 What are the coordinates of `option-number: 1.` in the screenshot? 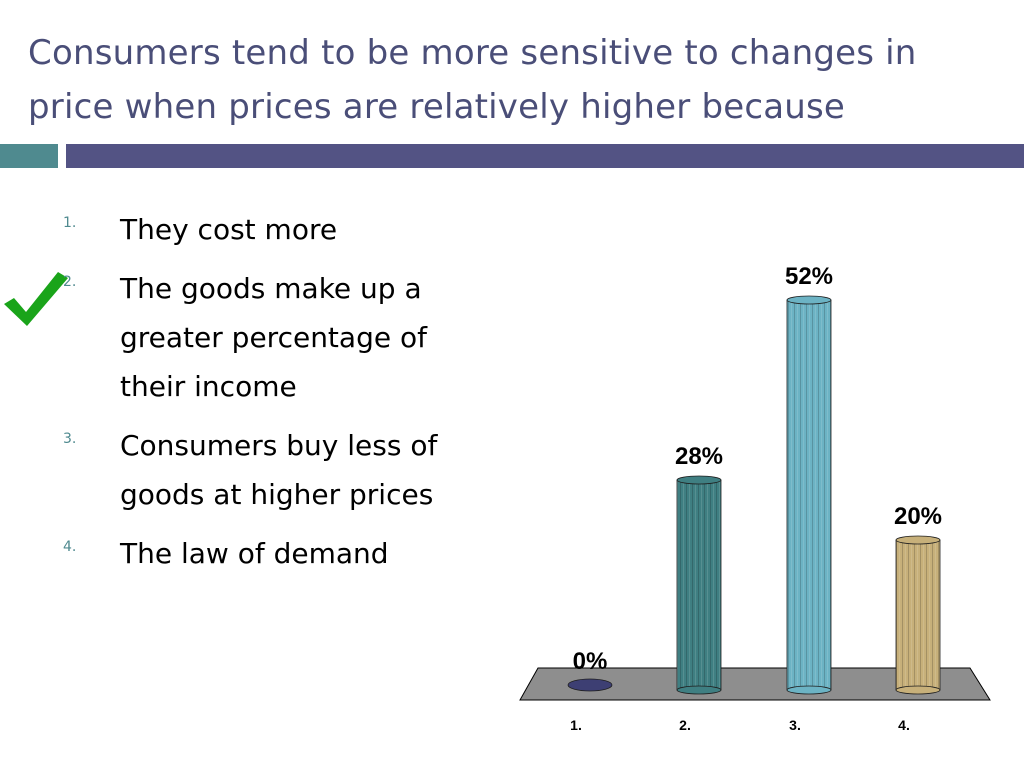 It's located at (70, 223).